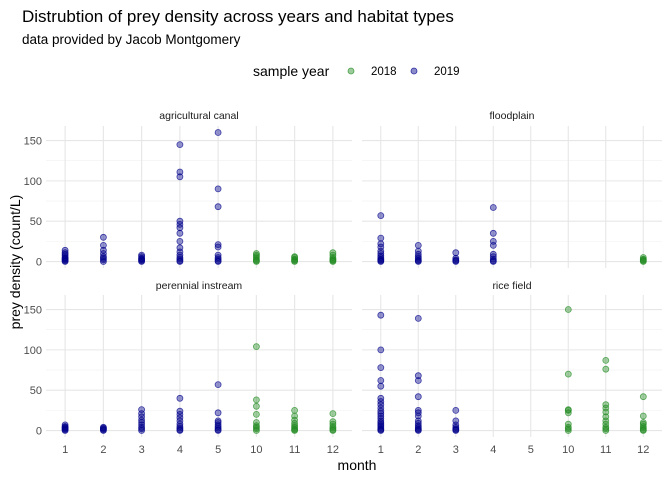  I want to click on y-axis-title: prey density (count/L), so click(15, 262).